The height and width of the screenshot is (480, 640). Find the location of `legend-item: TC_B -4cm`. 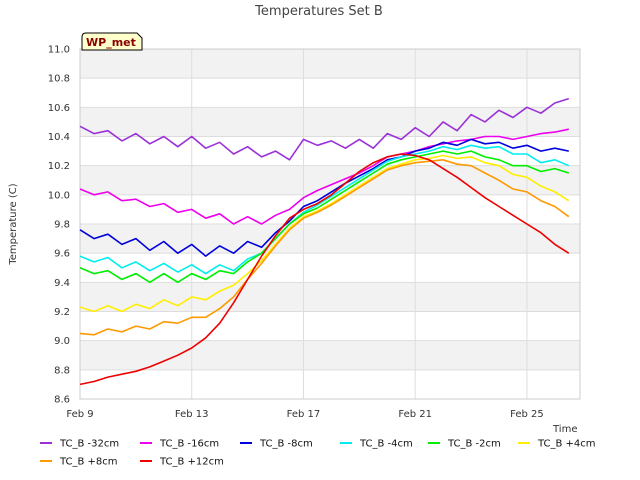

legend-item: TC_B -4cm is located at coordinates (376, 444).